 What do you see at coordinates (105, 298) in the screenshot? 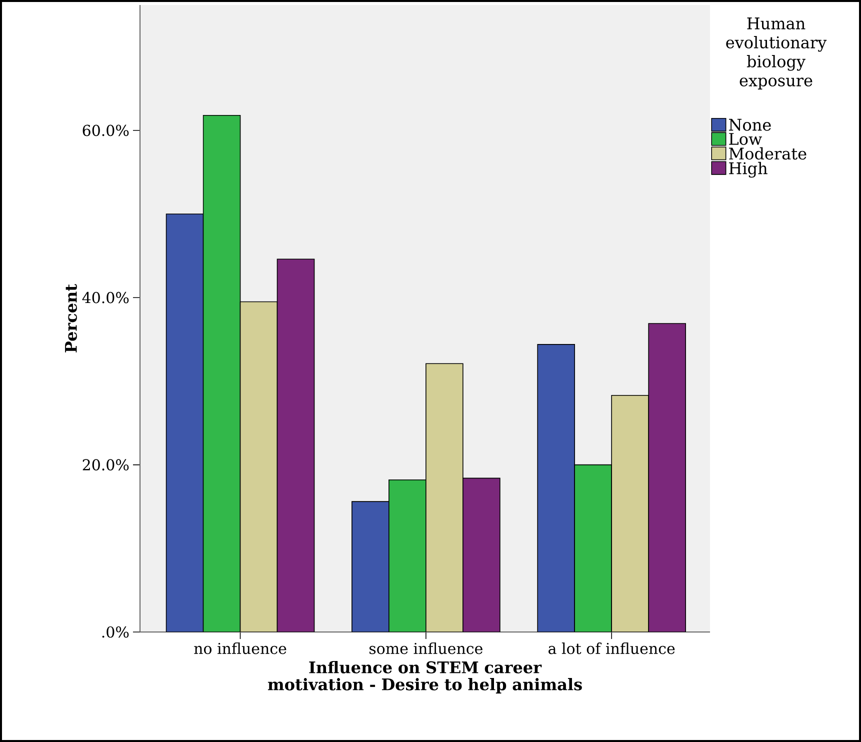
I see `y-tick-label: 40.0%` at bounding box center [105, 298].